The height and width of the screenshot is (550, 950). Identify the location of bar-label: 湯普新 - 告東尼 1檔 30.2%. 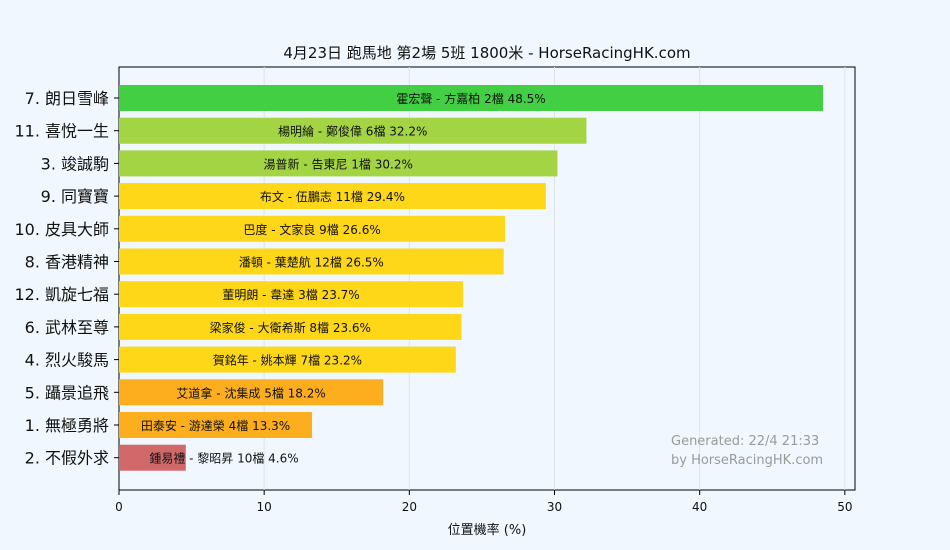
(338, 163).